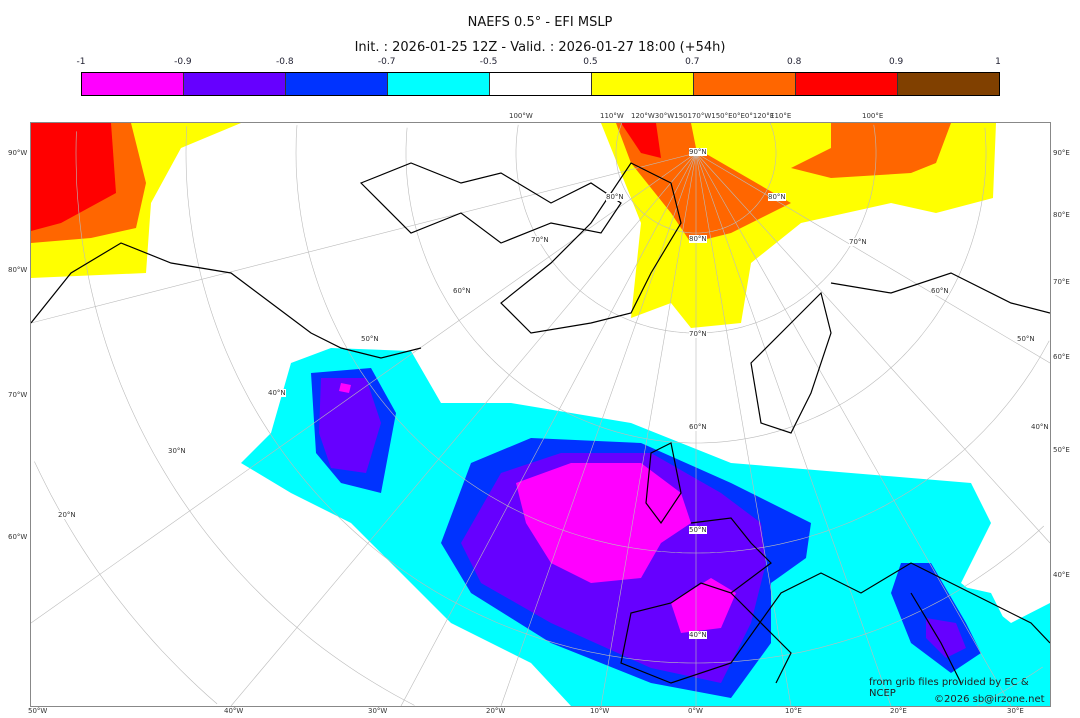 The image size is (1080, 718). What do you see at coordinates (1061, 282) in the screenshot?
I see `axis-label-right: 70°E` at bounding box center [1061, 282].